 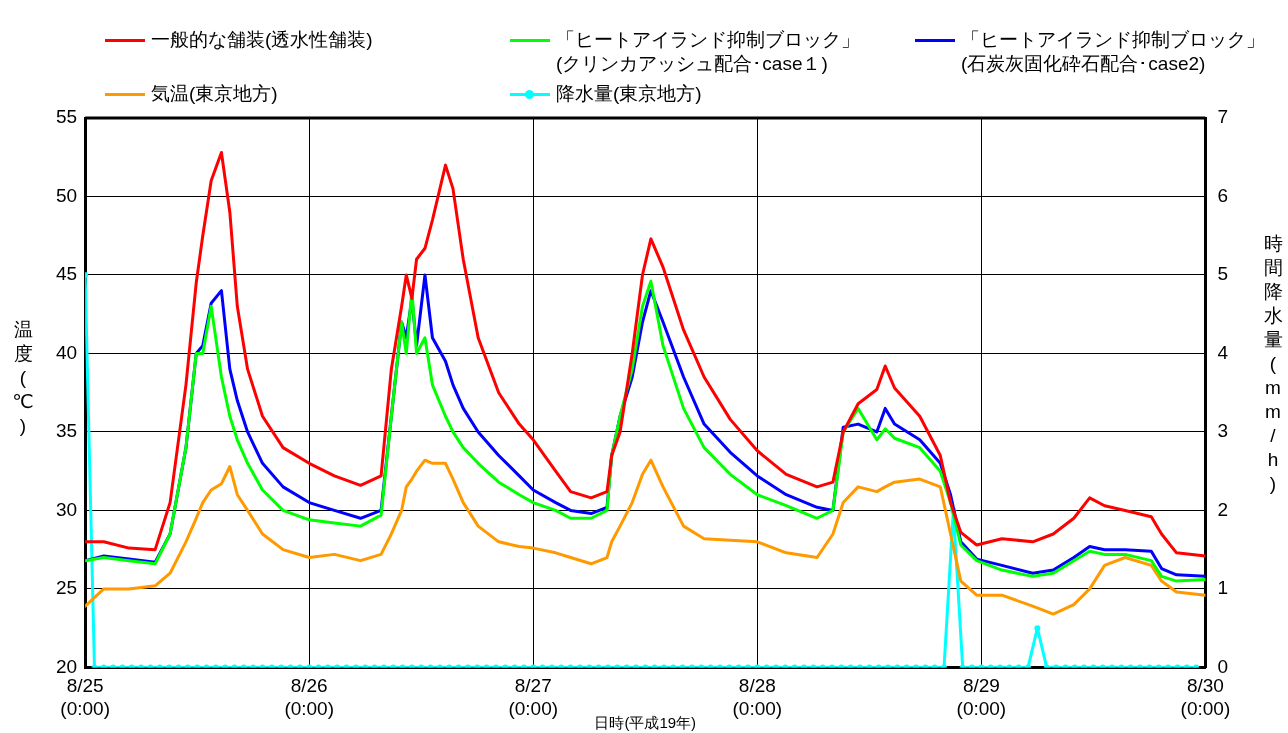 I want to click on legend-label: 気温(東京地方), so click(x=214, y=94).